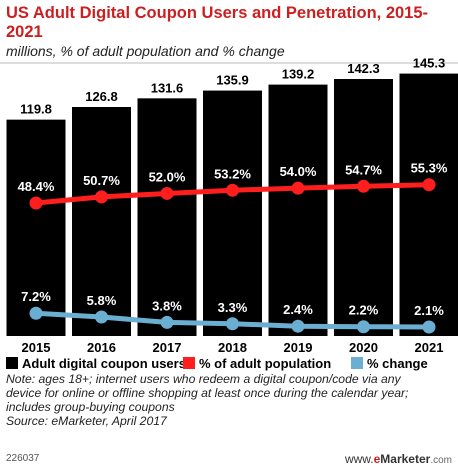 This screenshot has height=468, width=458. Describe the element at coordinates (429, 185) in the screenshot. I see `population-point-2021` at that location.